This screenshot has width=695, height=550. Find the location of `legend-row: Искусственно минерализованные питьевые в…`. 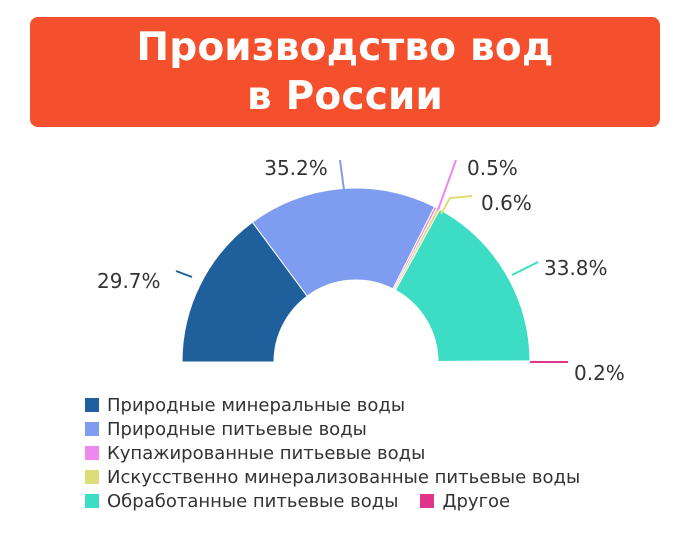

legend-row: Искусственно минерализованные питьевые в… is located at coordinates (385, 477).